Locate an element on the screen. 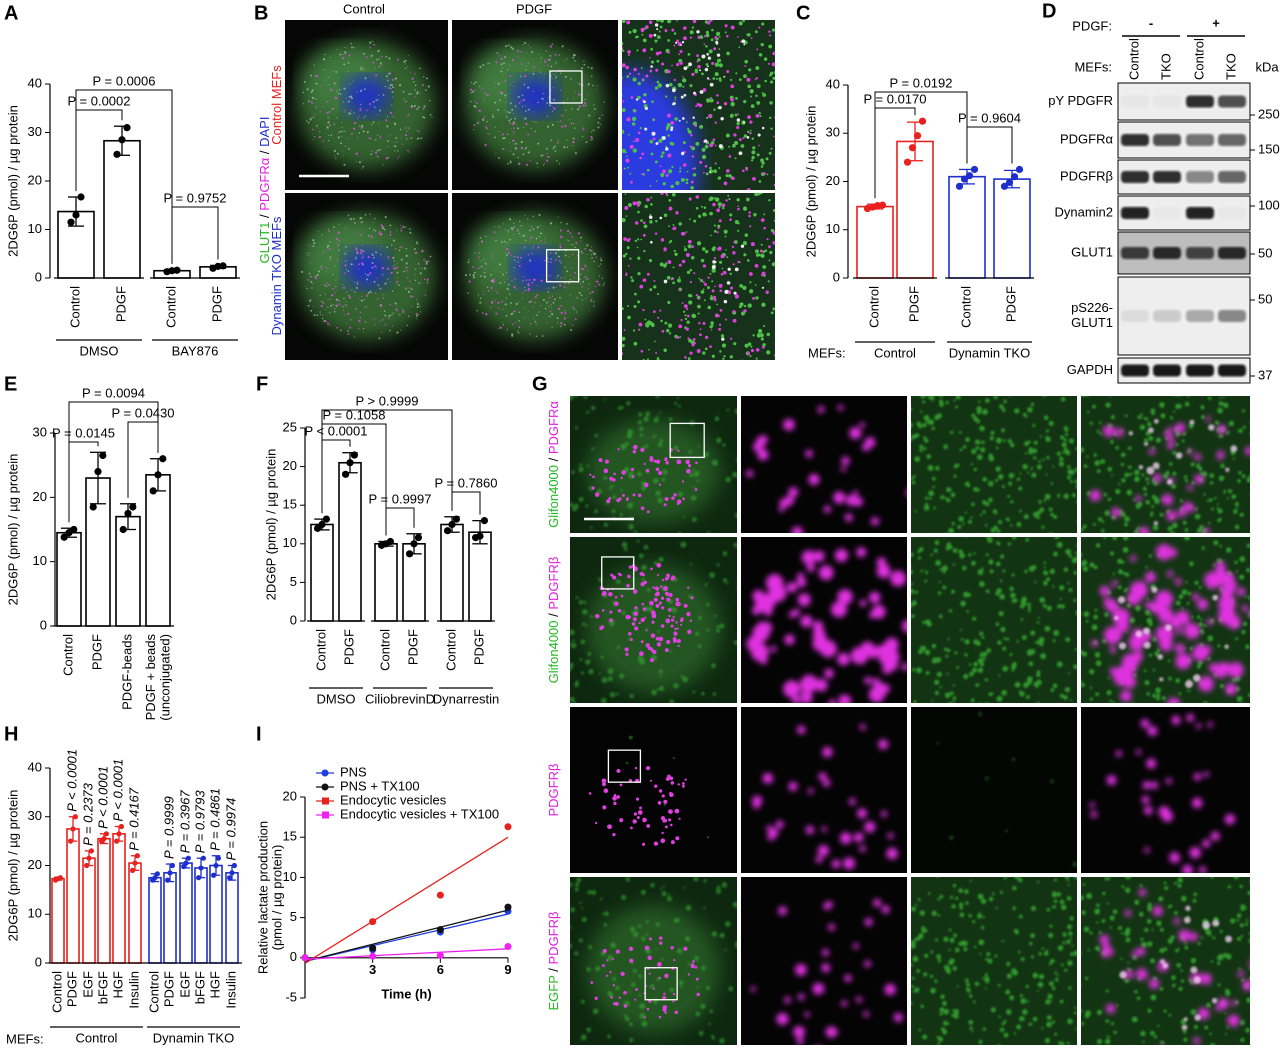  blot-row-label: GLUT1 is located at coordinates (1092, 322).